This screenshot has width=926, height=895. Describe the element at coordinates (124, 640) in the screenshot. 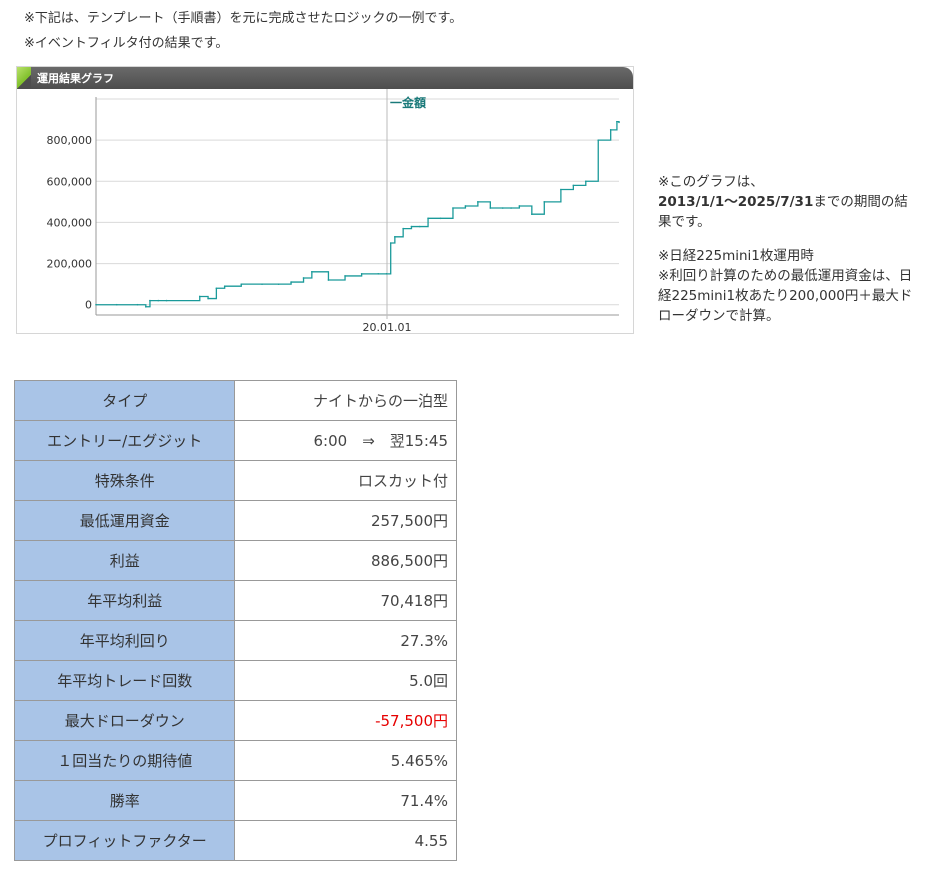

I see `row-label: 年平均利回り` at that location.